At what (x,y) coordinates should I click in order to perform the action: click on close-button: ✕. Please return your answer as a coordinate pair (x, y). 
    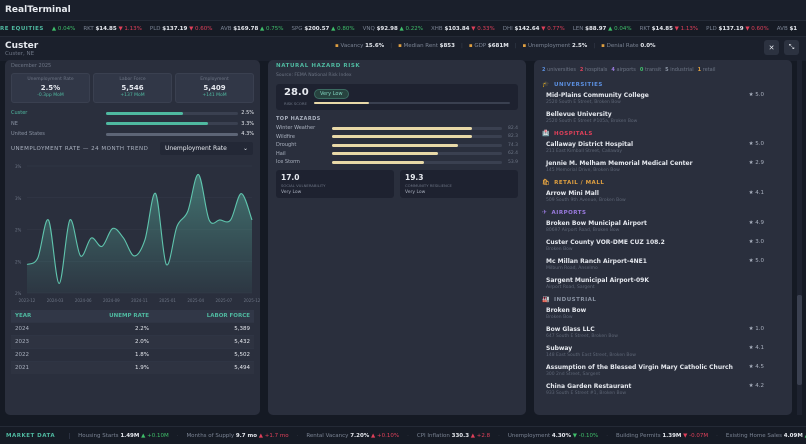
    Looking at the image, I should click on (771, 47).